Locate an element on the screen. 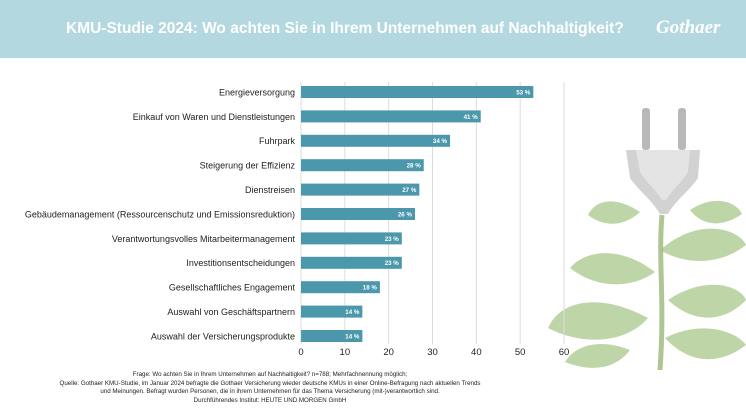 The width and height of the screenshot is (746, 420). data-label: 53 % is located at coordinates (523, 92).